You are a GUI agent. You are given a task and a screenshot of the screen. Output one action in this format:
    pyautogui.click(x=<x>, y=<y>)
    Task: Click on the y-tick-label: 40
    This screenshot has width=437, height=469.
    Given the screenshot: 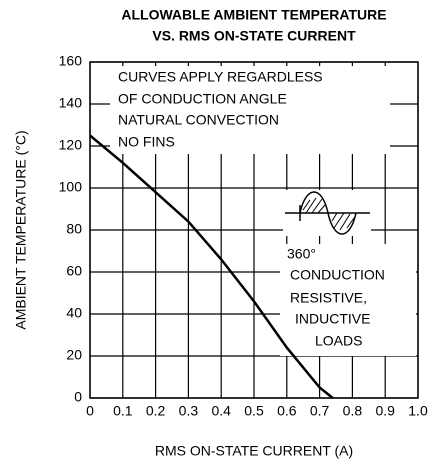 What is the action you would take?
    pyautogui.click(x=74, y=313)
    